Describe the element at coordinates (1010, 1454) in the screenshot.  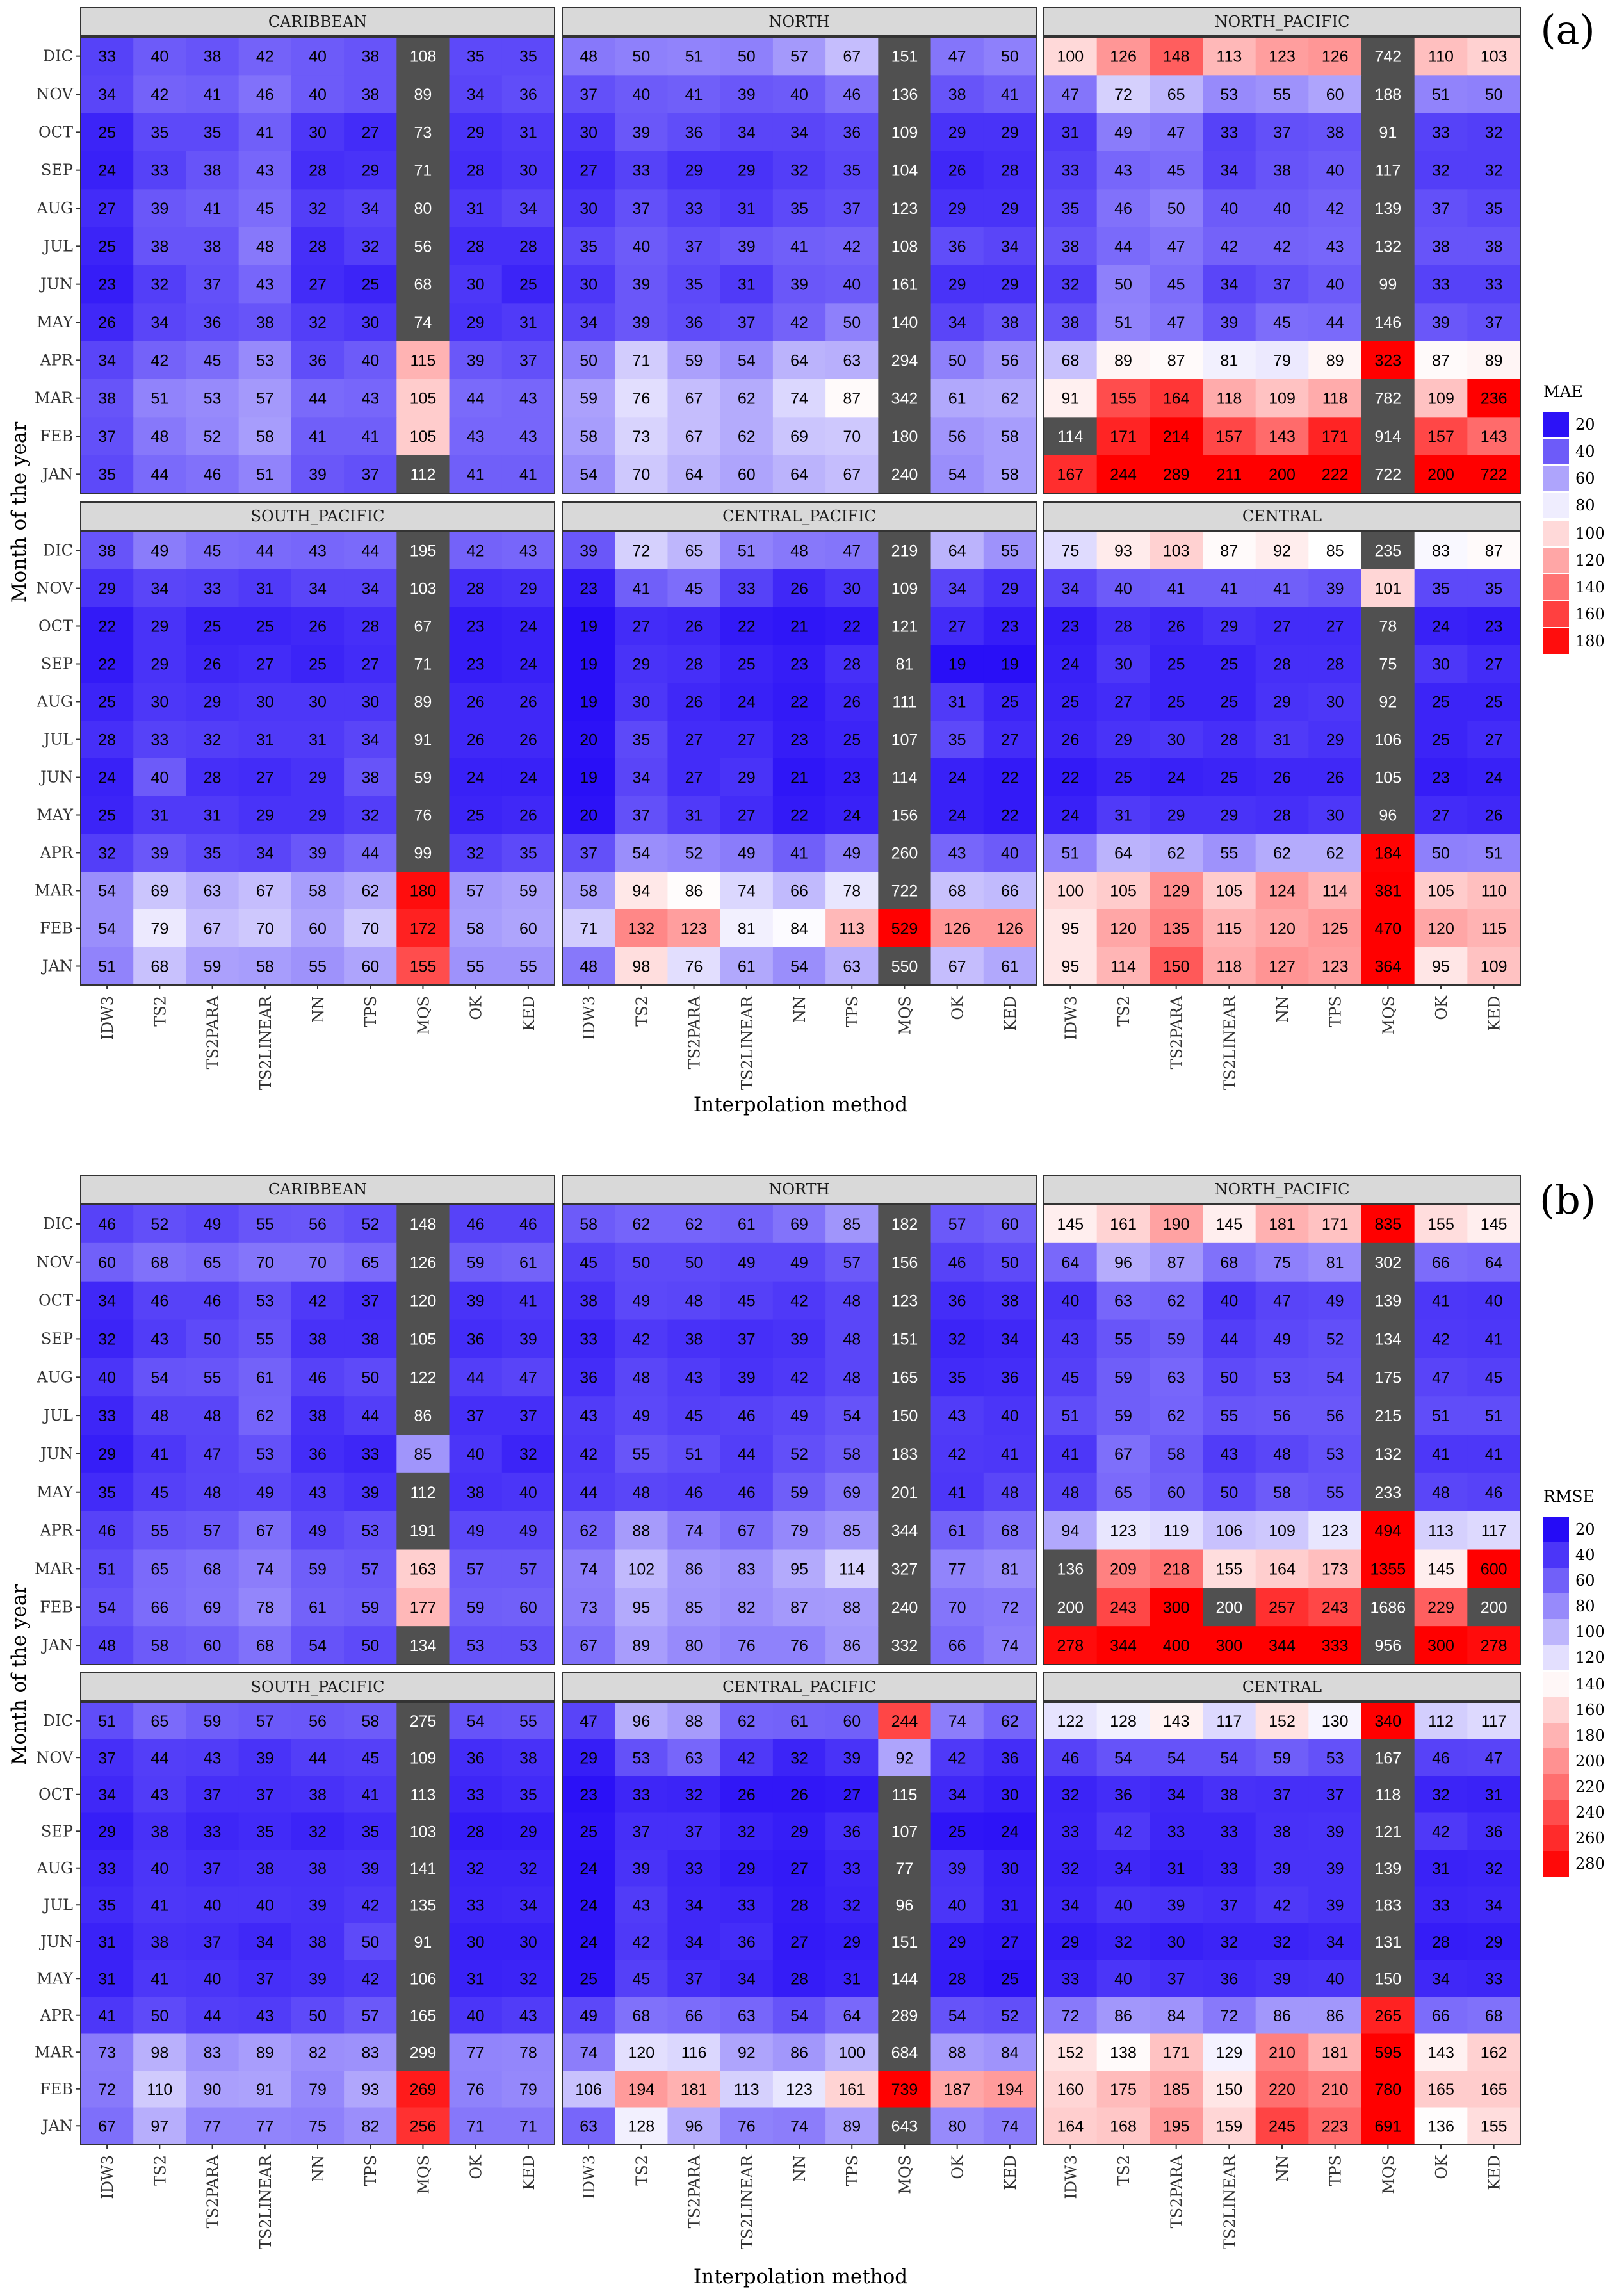
I see `cell-value-label: 41` at that location.